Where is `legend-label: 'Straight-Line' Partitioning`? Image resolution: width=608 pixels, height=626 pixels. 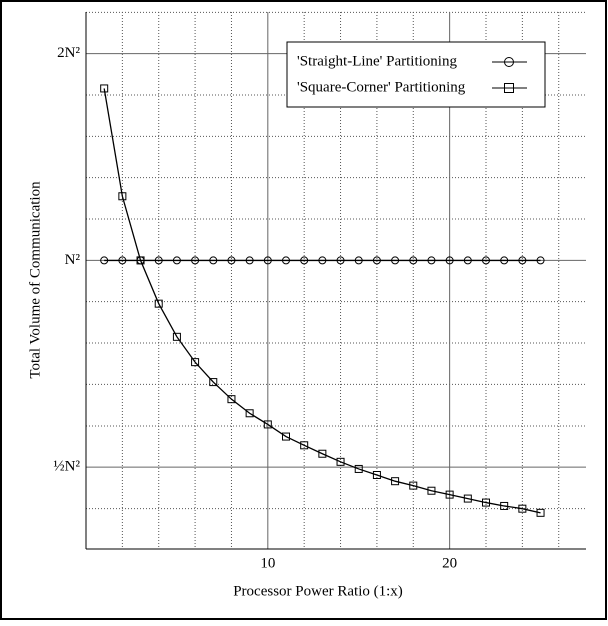
legend-label: 'Straight-Line' Partitioning is located at coordinates (377, 61).